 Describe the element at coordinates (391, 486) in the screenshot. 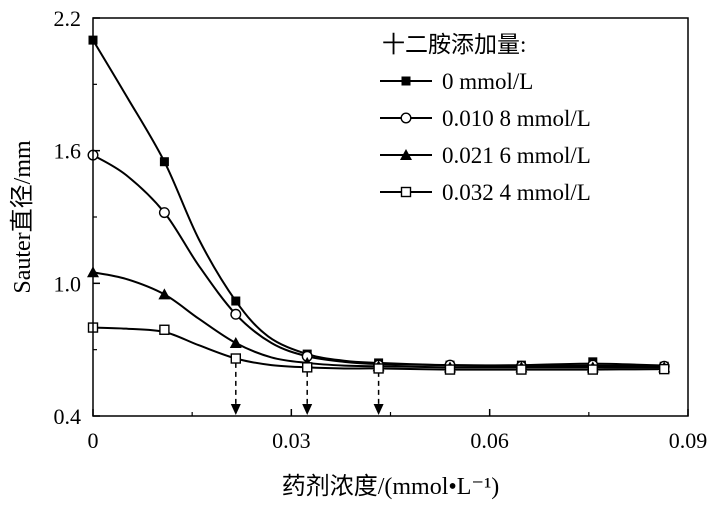

I see `x-axis-title: 药剂浓度/(mmol•L⁻¹)` at that location.